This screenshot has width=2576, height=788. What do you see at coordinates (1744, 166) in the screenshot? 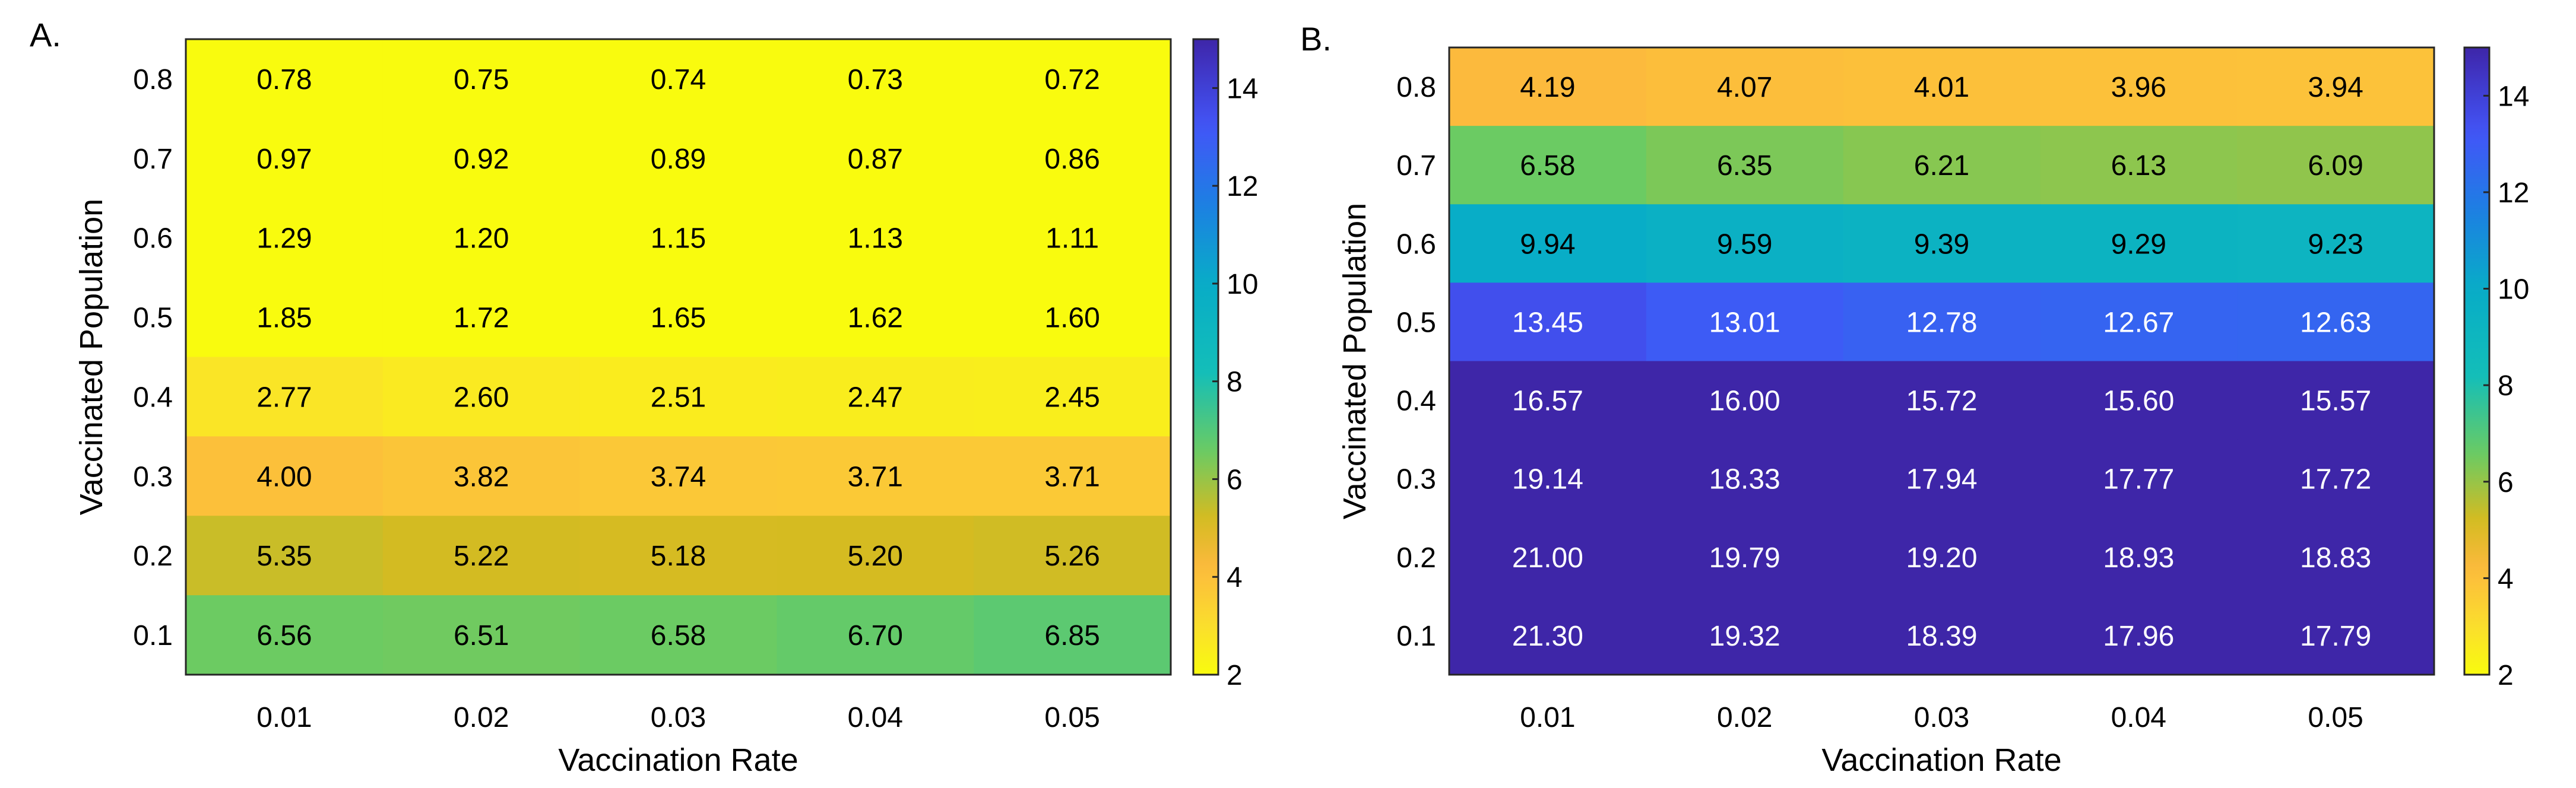
I see `panel-b-value-label: 6.35` at bounding box center [1744, 166].